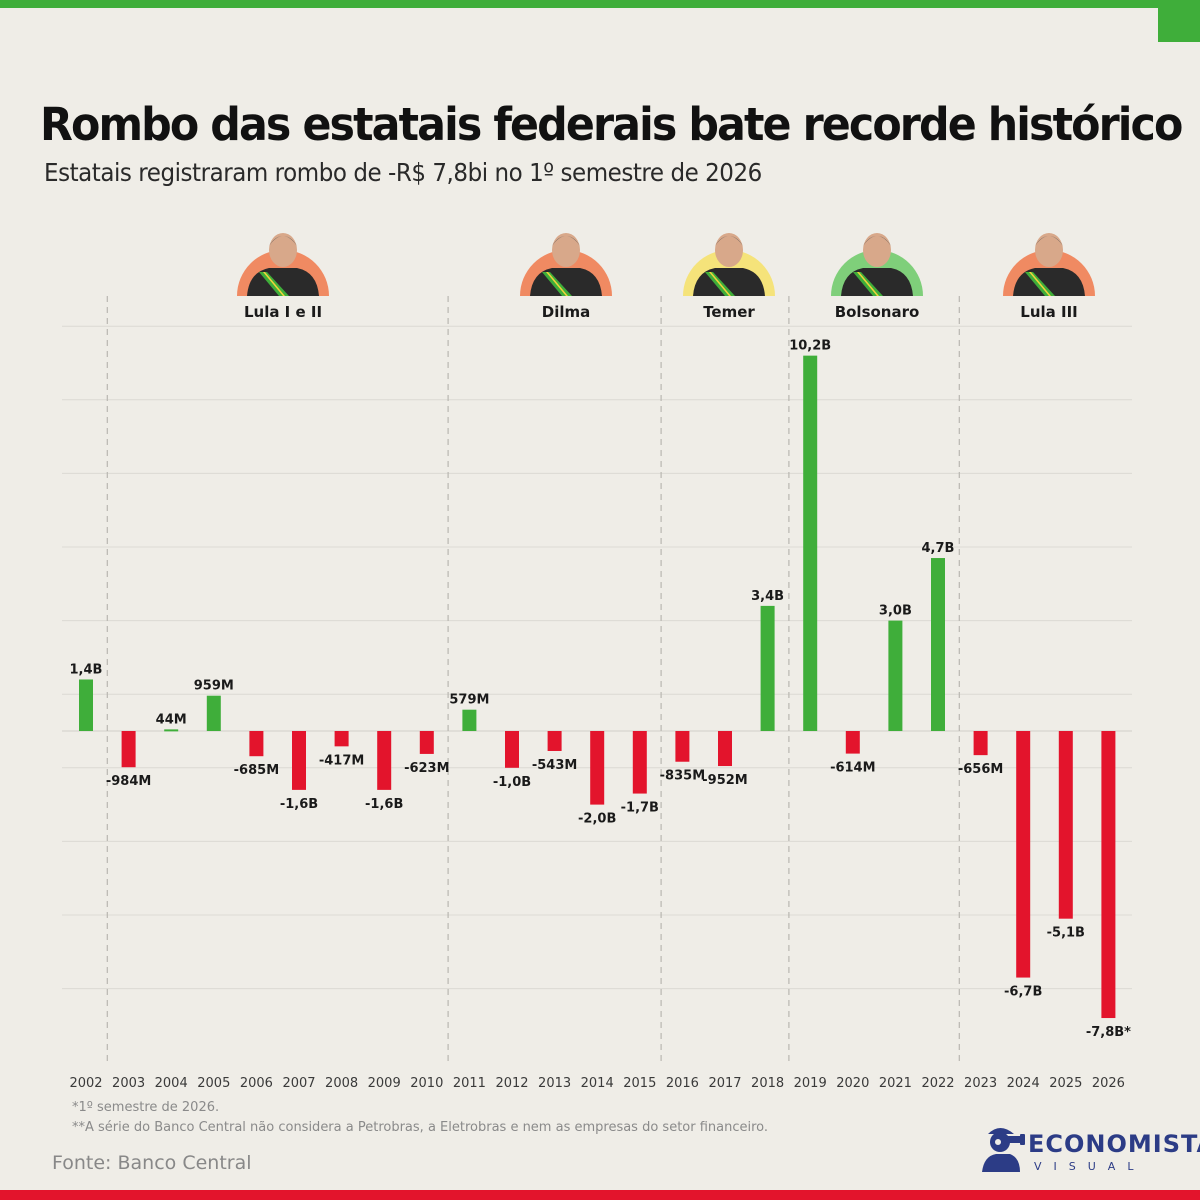 The image size is (1200, 1200). What do you see at coordinates (597, 819) in the screenshot?
I see `bar-label-2014: -2,0B` at bounding box center [597, 819].